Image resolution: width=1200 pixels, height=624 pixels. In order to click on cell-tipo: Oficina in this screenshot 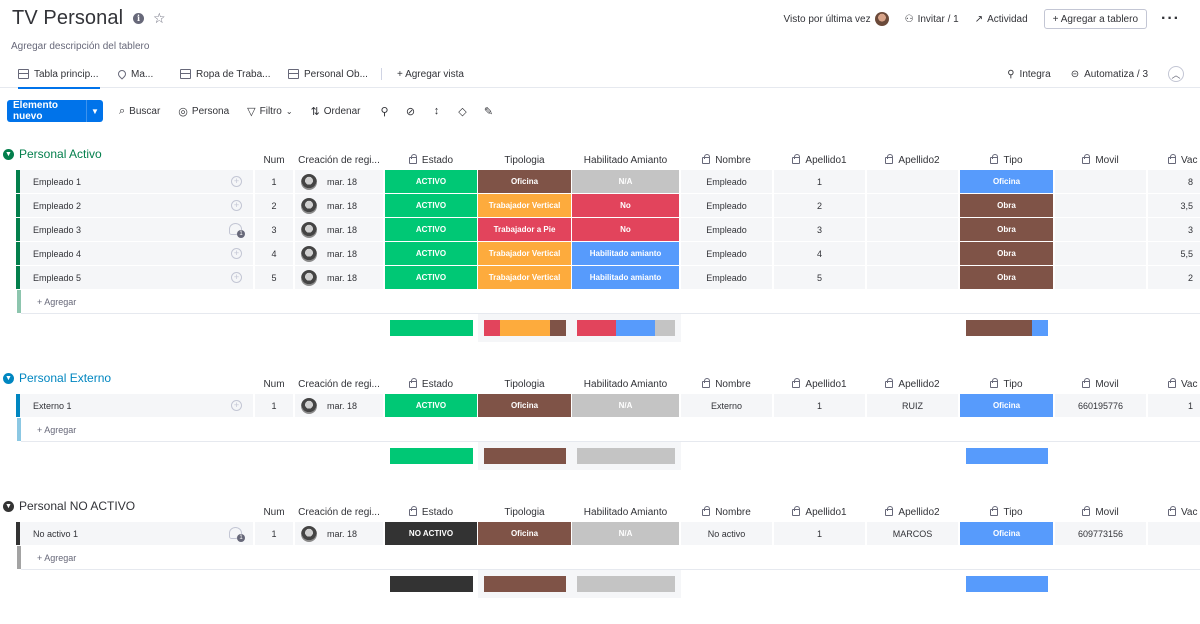, I will do `click(1006, 533)`.